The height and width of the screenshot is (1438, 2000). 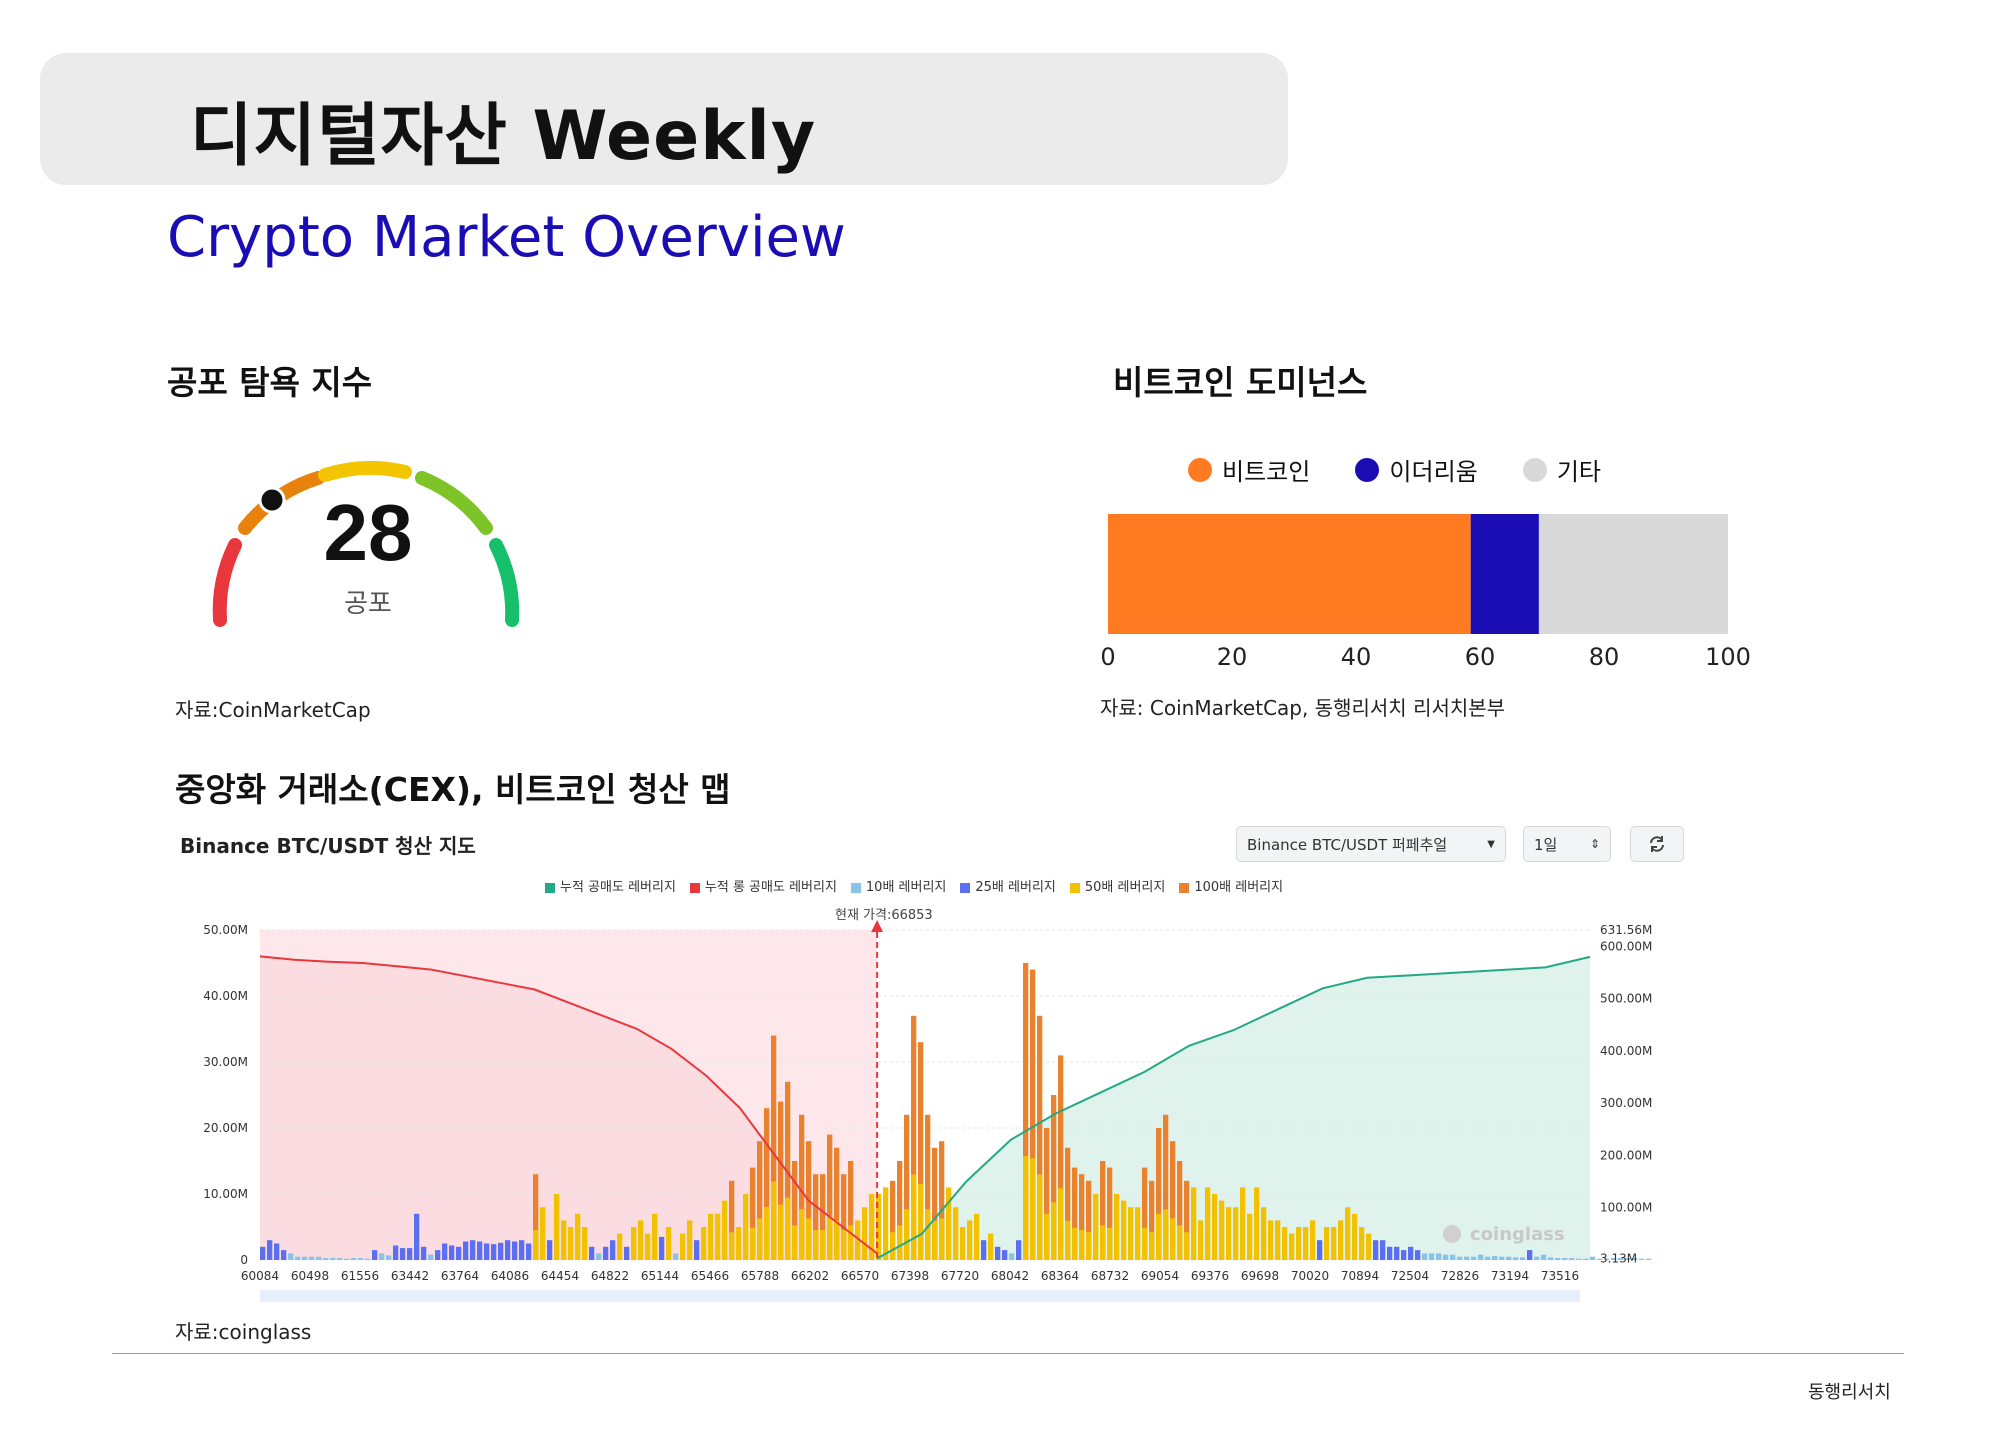 I want to click on liq-legend-item: 100배 레버리지, so click(x=1231, y=885).